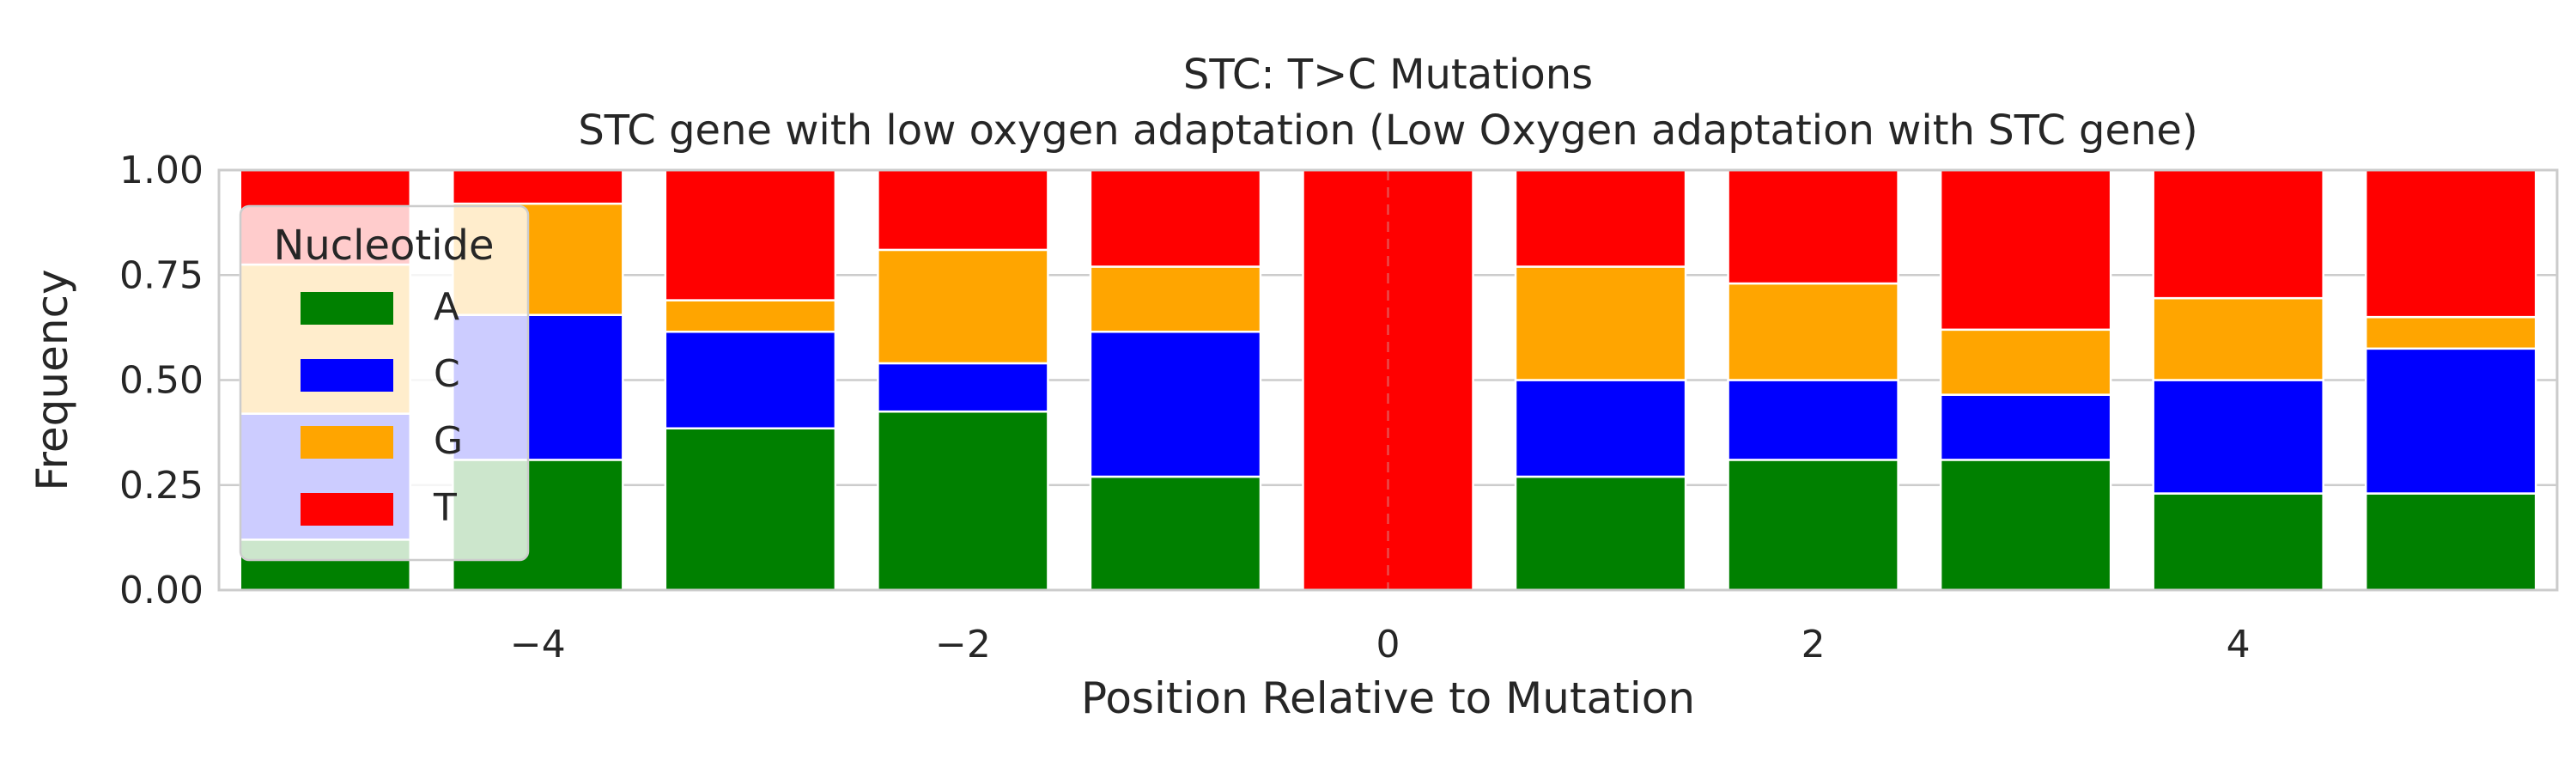  Describe the element at coordinates (161, 486) in the screenshot. I see `y-tick-label: 0.25` at that location.